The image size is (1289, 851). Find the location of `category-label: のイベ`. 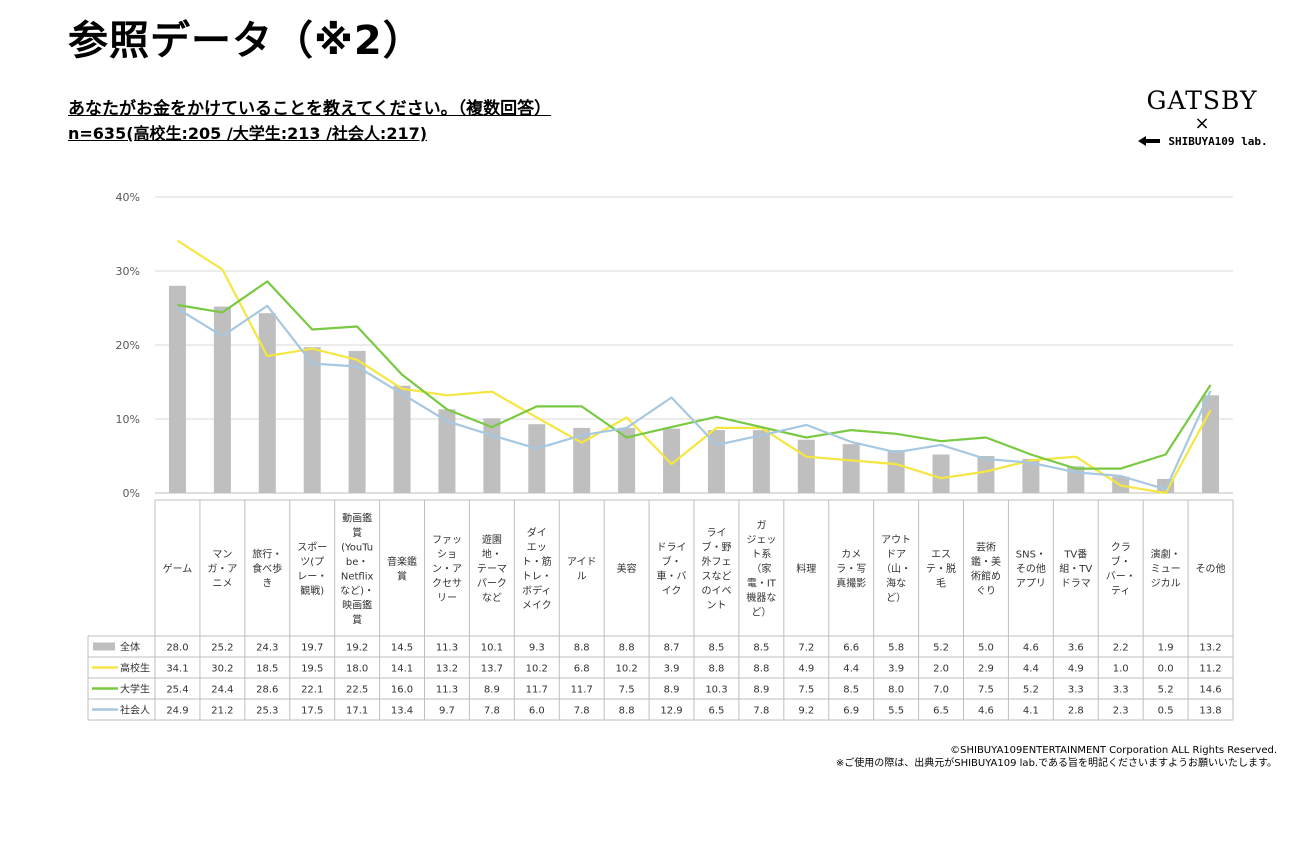

category-label: のイベ is located at coordinates (716, 591).